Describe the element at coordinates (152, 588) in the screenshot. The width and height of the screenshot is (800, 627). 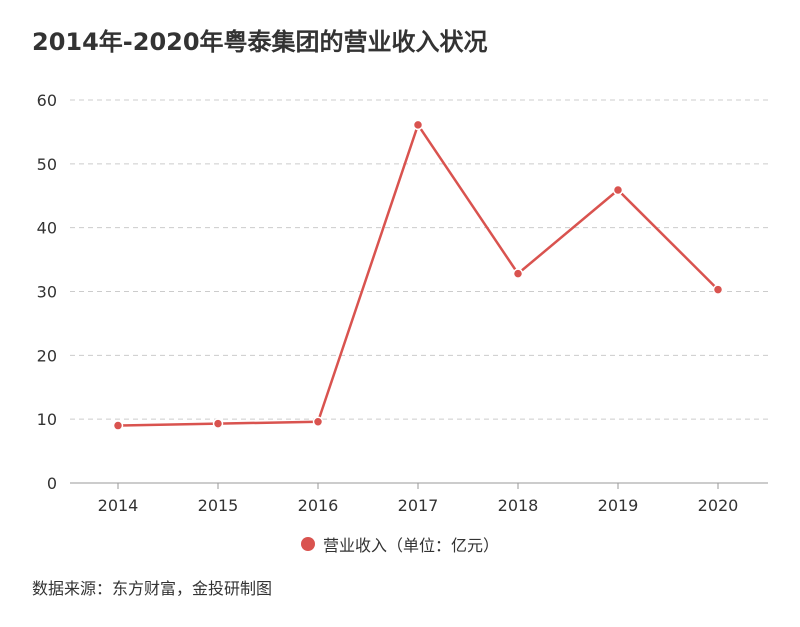
I see `source-note: 数据来源：东方财富，金投研制图` at that location.